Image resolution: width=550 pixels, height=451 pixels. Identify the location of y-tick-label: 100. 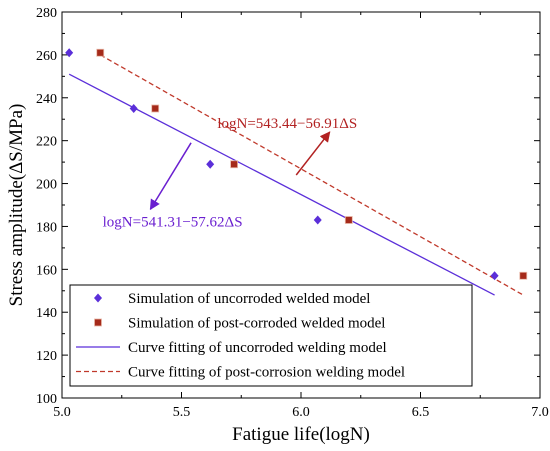
(46, 399).